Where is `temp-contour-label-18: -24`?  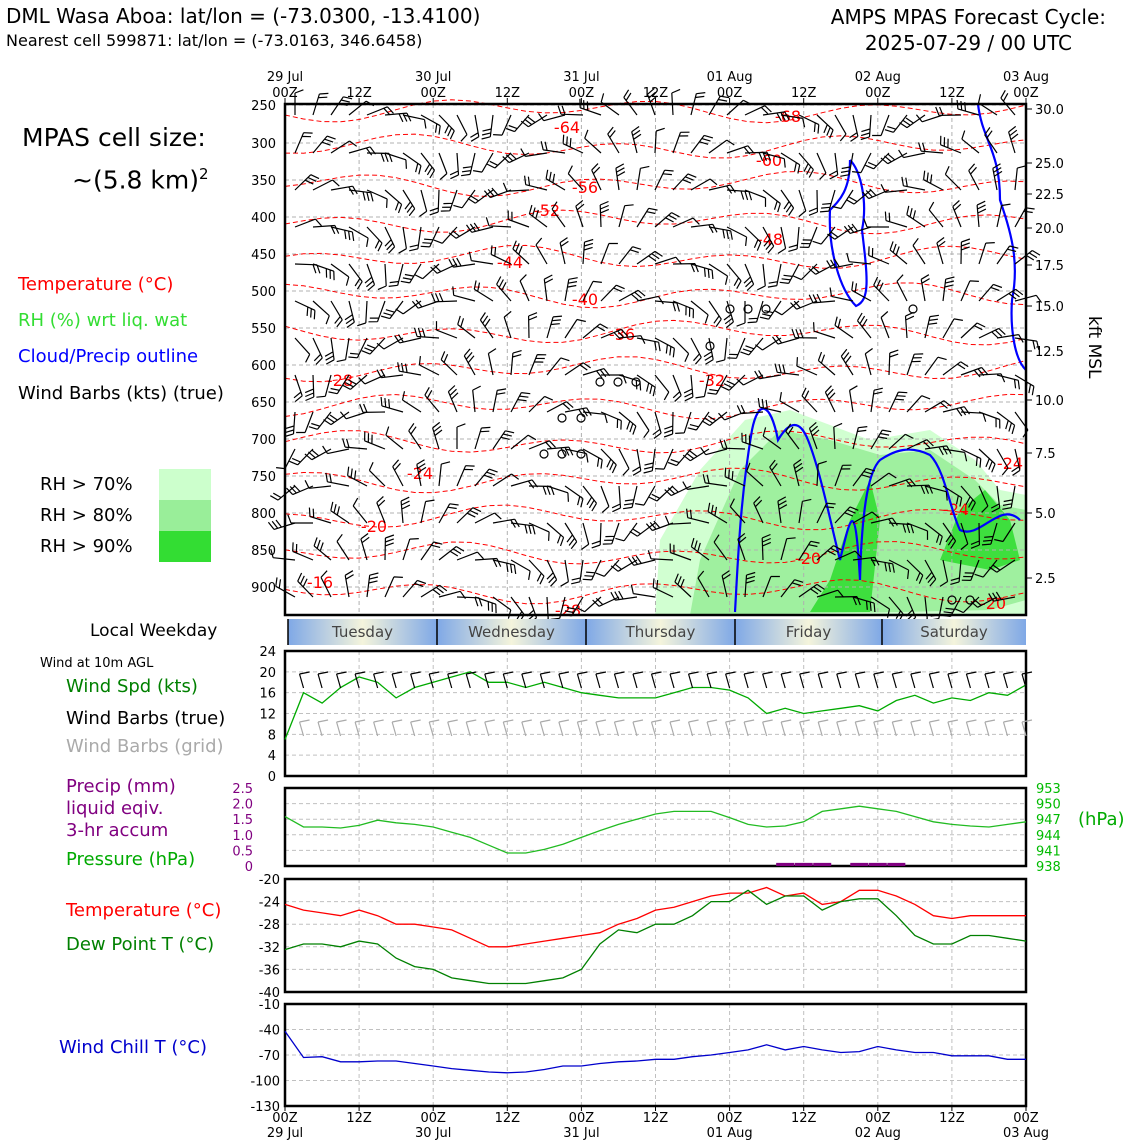
temp-contour-label-18: -24 is located at coordinates (956, 509).